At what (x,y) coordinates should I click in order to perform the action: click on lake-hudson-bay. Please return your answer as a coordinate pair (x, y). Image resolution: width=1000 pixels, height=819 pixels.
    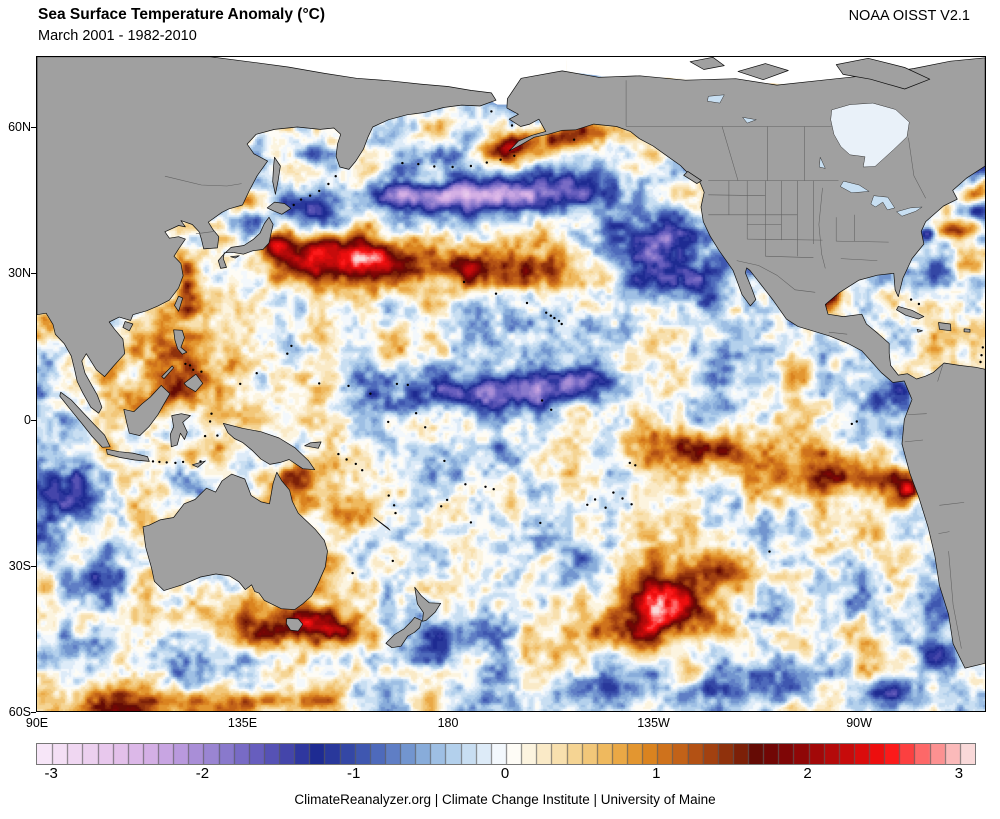
    Looking at the image, I should click on (870, 135).